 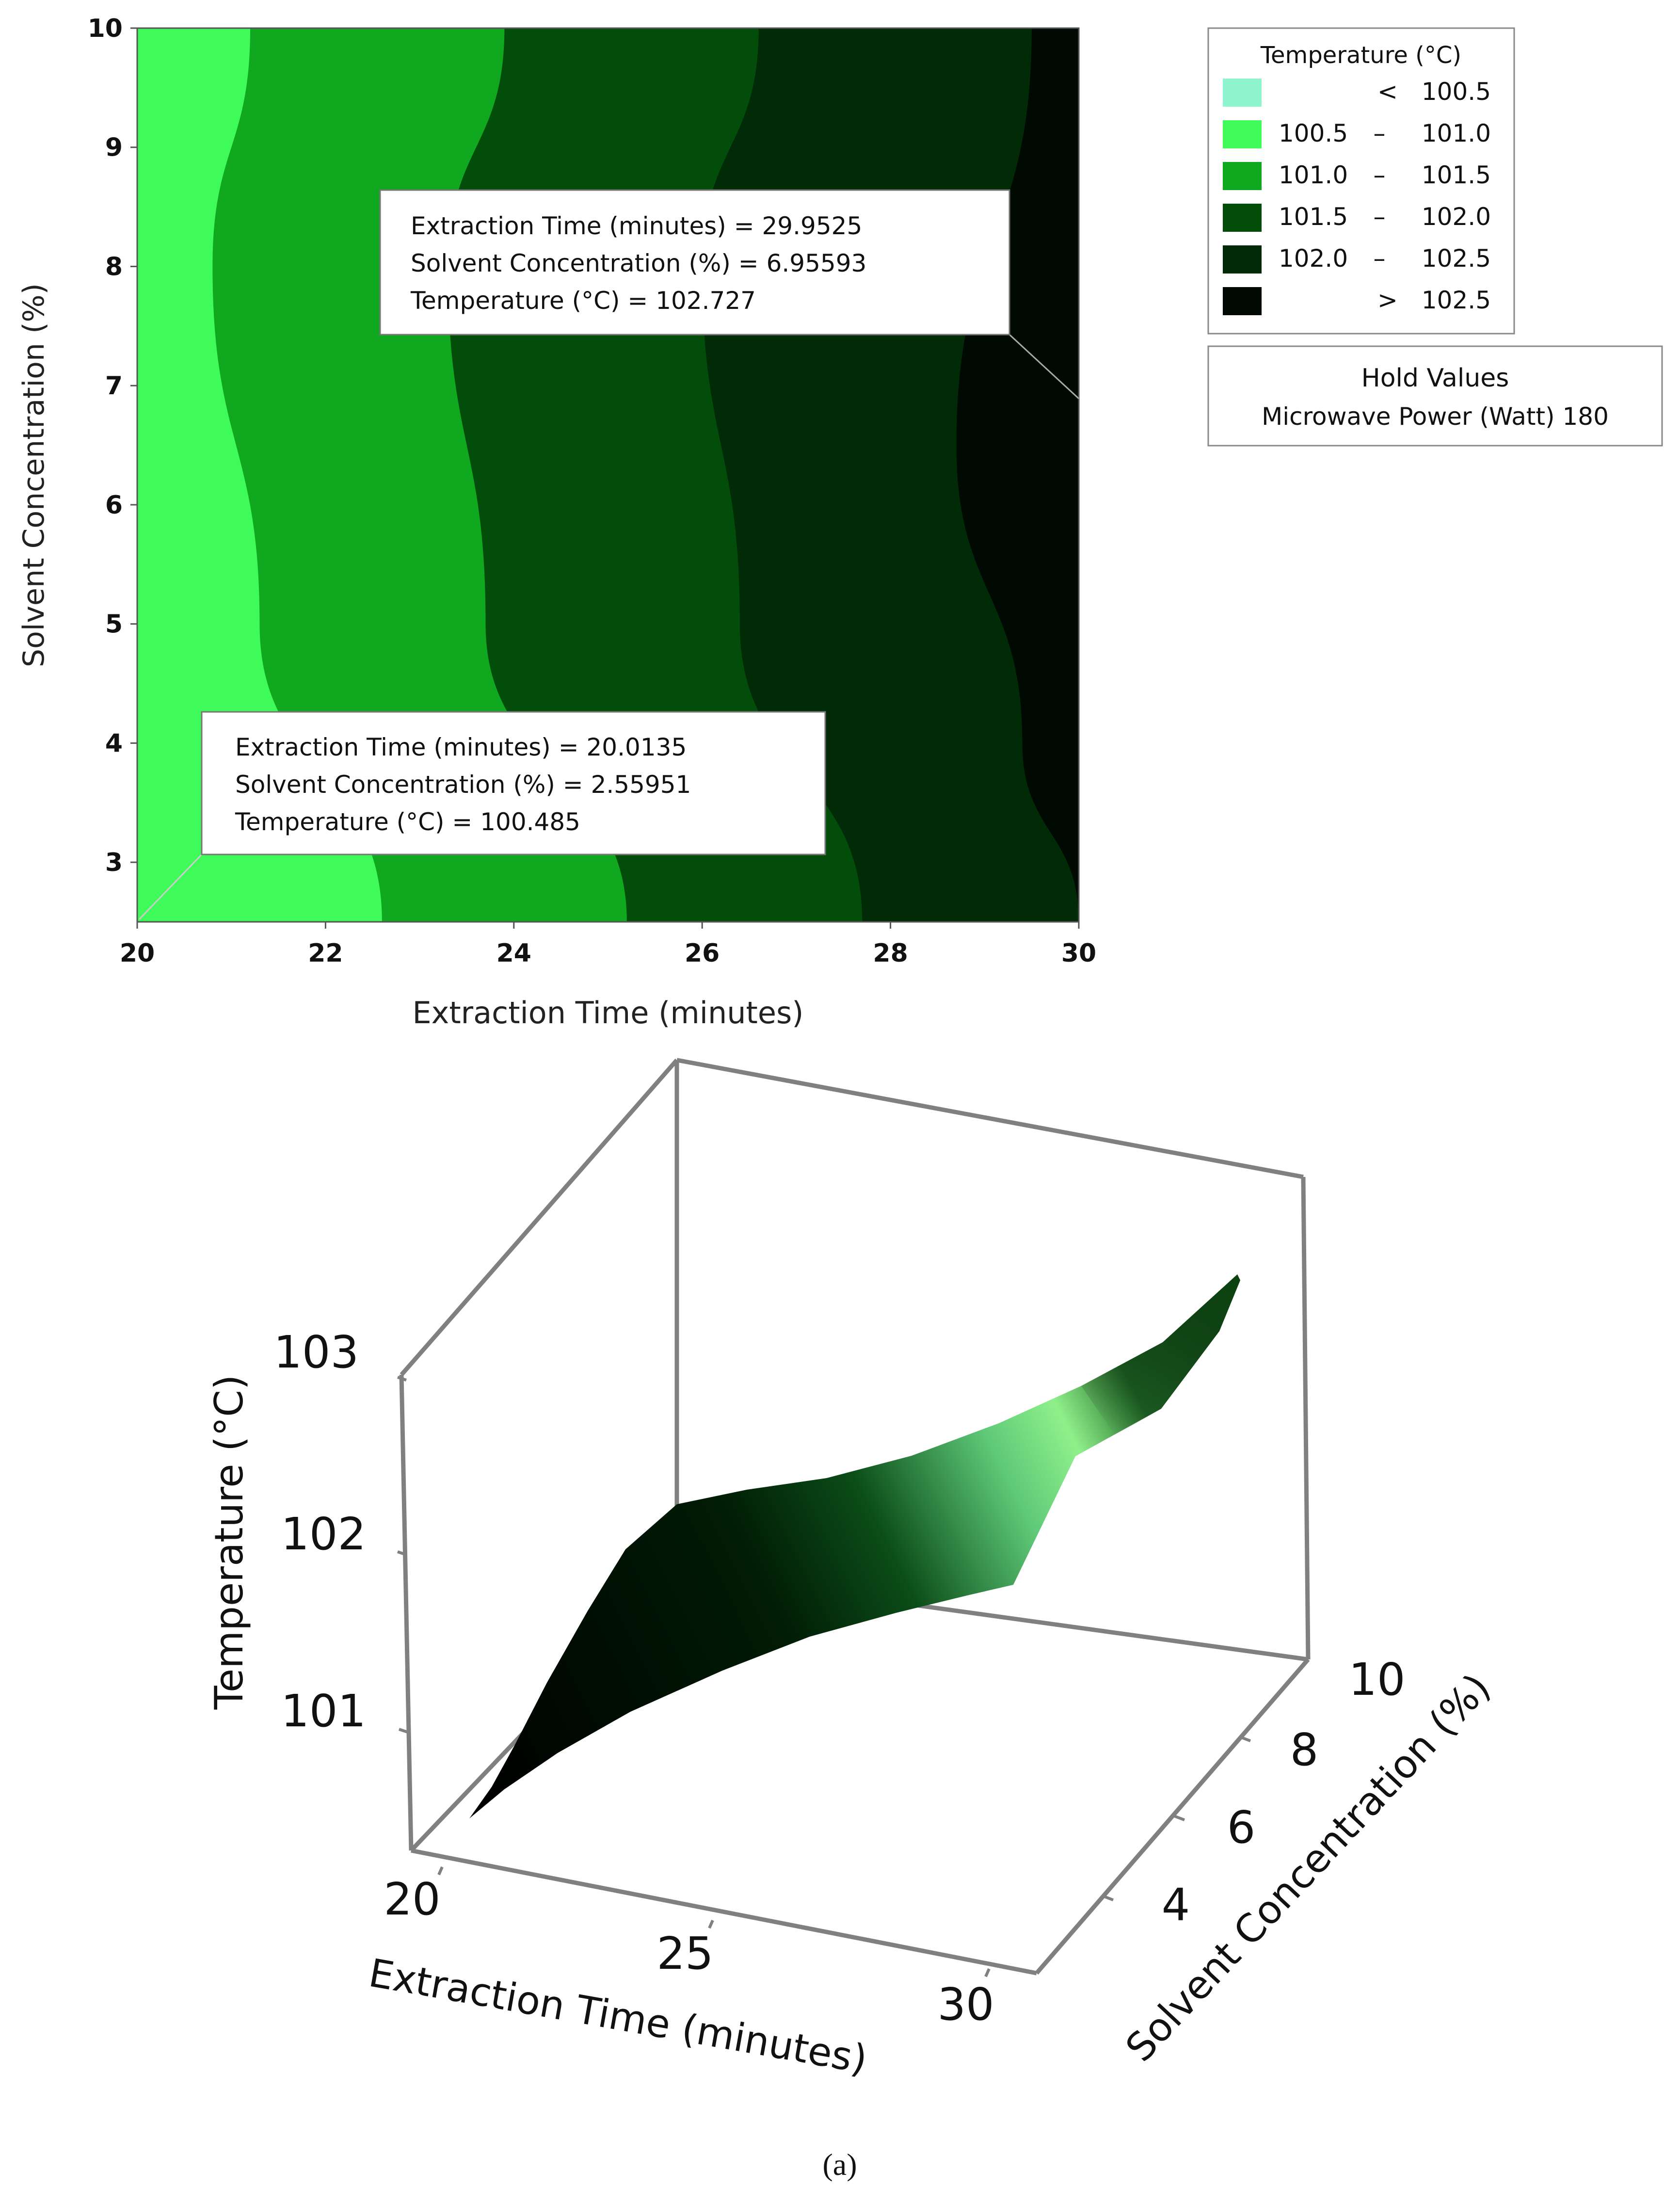 What do you see at coordinates (323, 1711) in the screenshot?
I see `z-tick-101: 101` at bounding box center [323, 1711].